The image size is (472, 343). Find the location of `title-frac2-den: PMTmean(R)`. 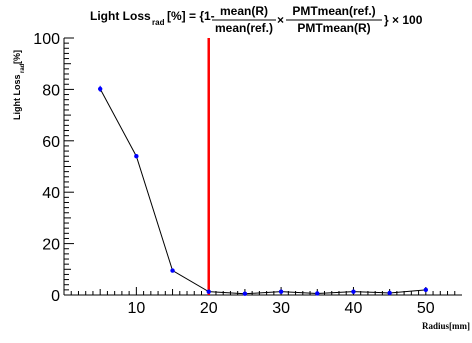

title-frac2-den: PMTmean(R) is located at coordinates (333, 28).